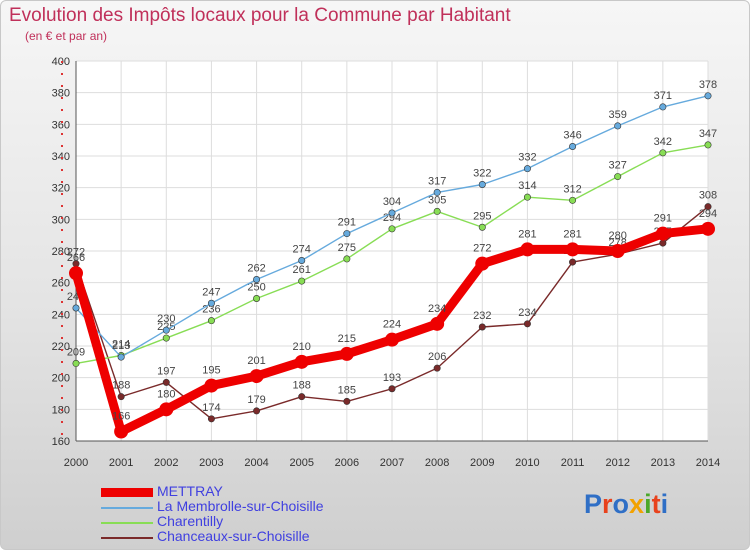 This screenshot has width=750, height=550. What do you see at coordinates (61, 379) in the screenshot?
I see `y-tick-label: 200` at bounding box center [61, 379].